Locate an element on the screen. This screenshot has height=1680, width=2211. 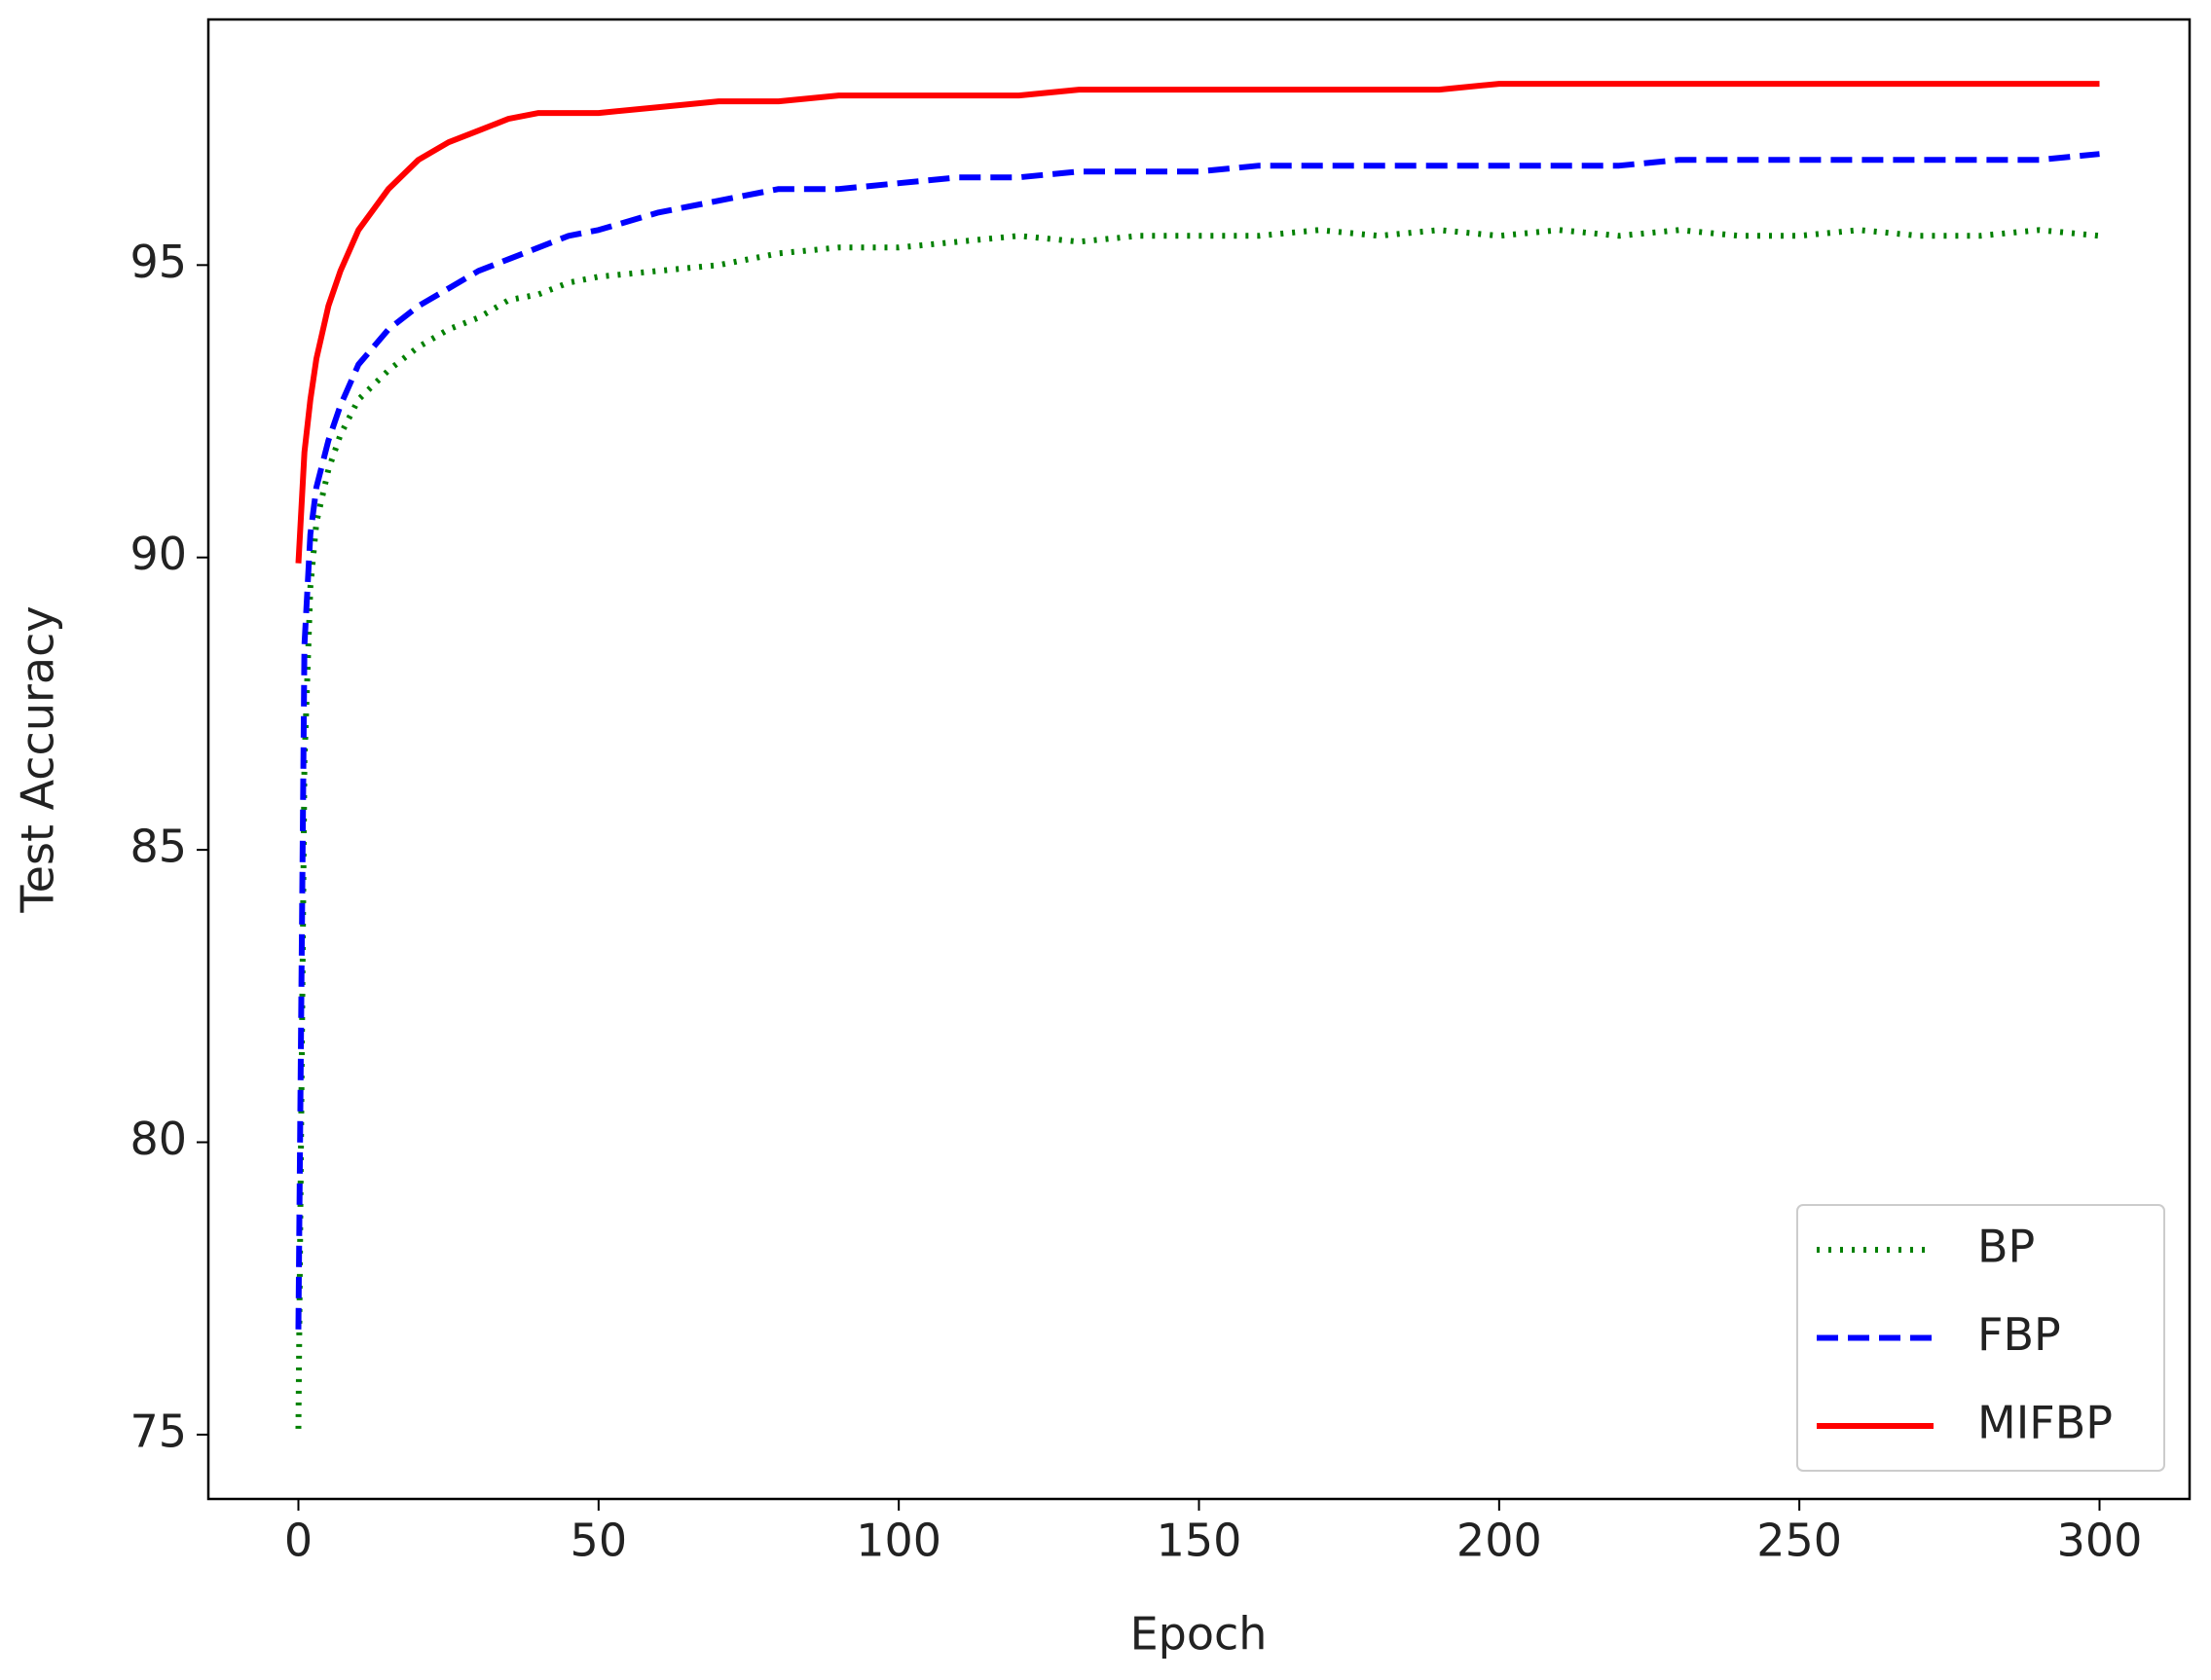
x-tick-label: 100 is located at coordinates (899, 1541).